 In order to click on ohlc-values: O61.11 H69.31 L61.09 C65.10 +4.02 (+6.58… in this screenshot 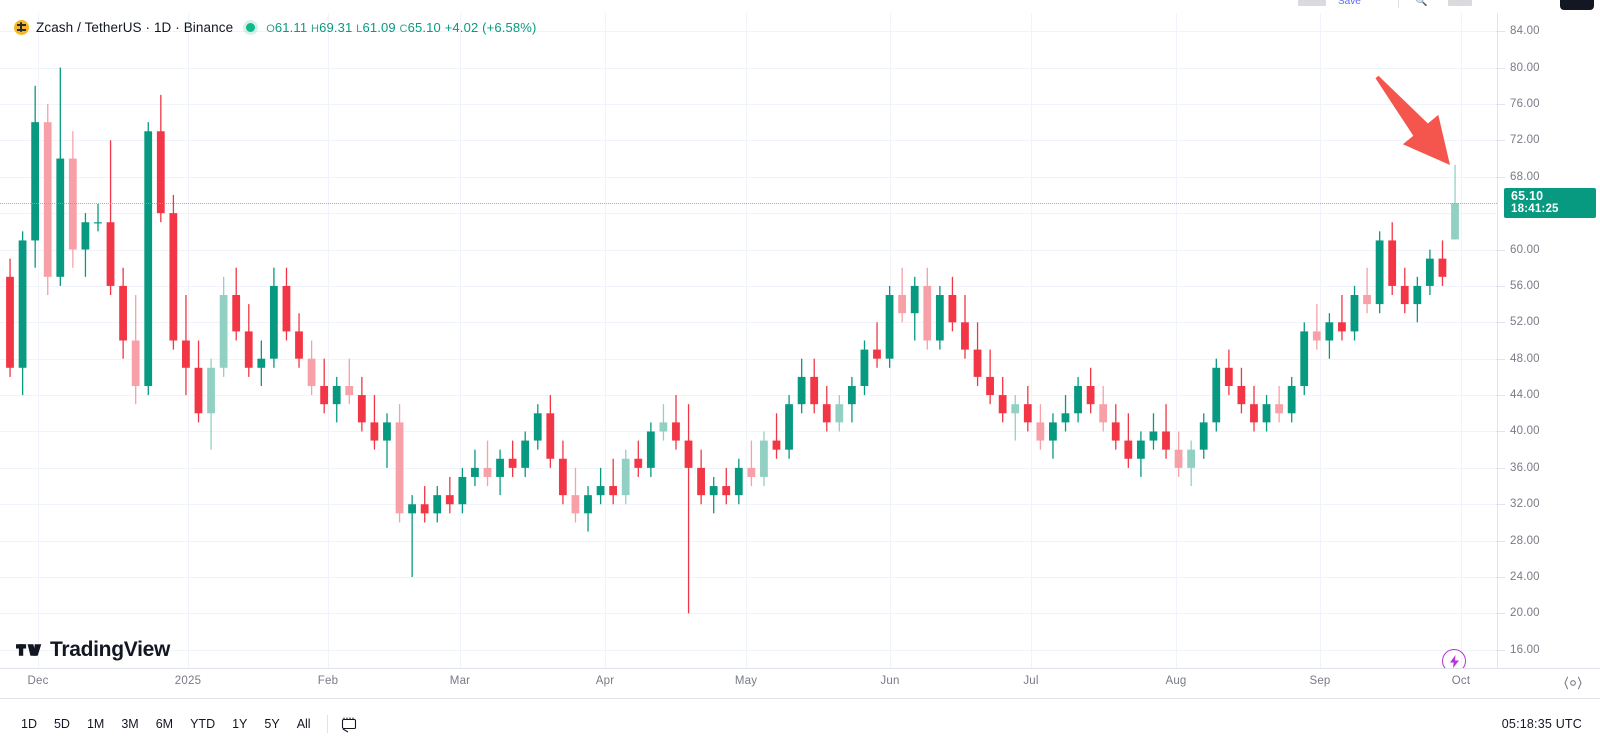, I will do `click(401, 27)`.